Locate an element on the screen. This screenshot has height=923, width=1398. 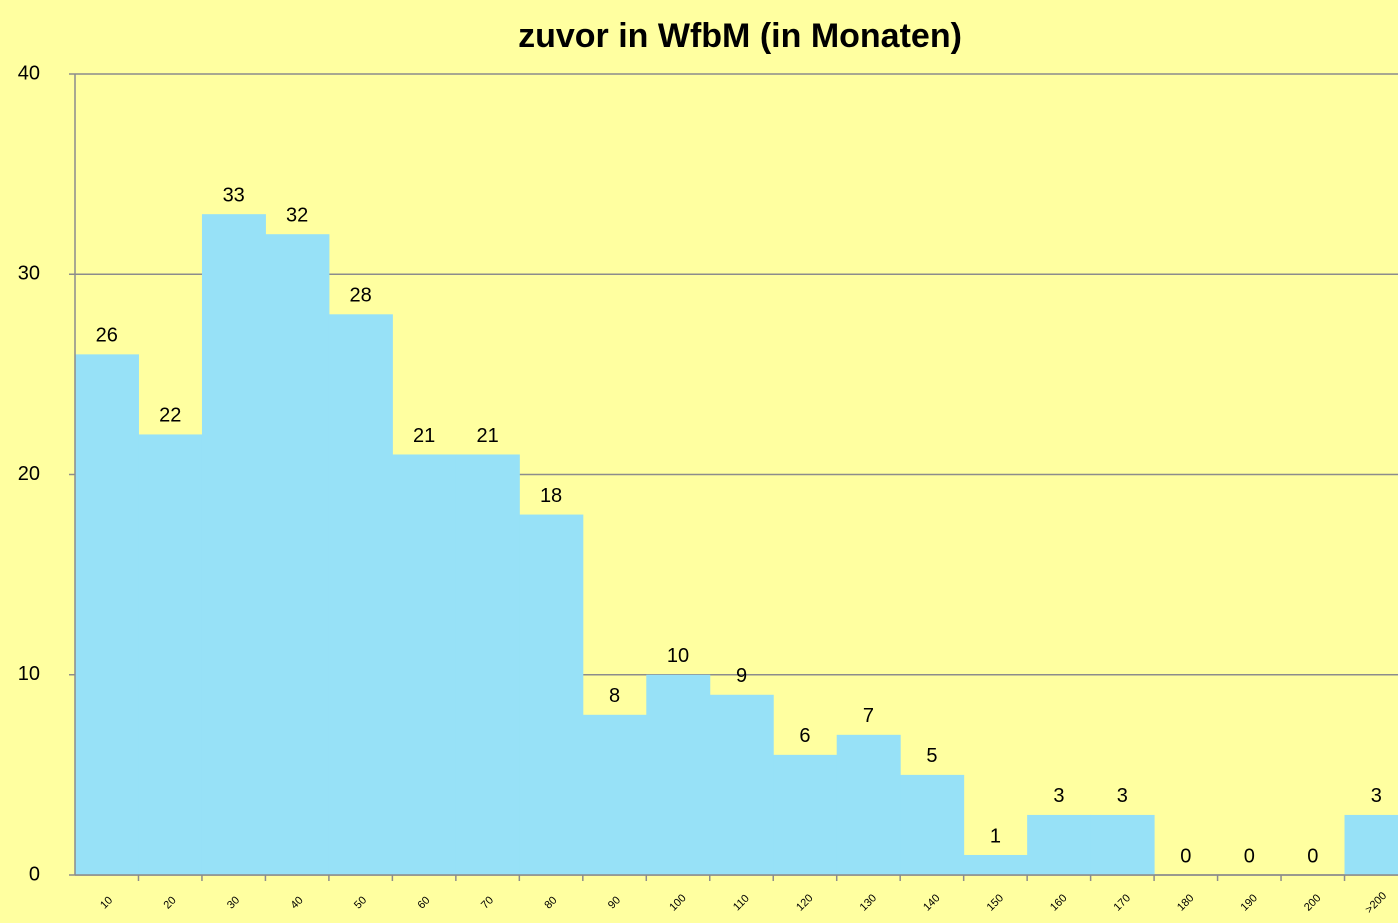
data-label: 5 is located at coordinates (931, 756).